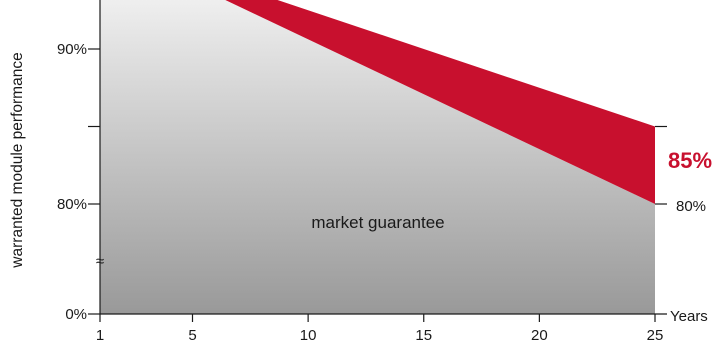 The width and height of the screenshot is (726, 347). What do you see at coordinates (377, 222) in the screenshot?
I see `market-guarantee-label: market guarantee` at bounding box center [377, 222].